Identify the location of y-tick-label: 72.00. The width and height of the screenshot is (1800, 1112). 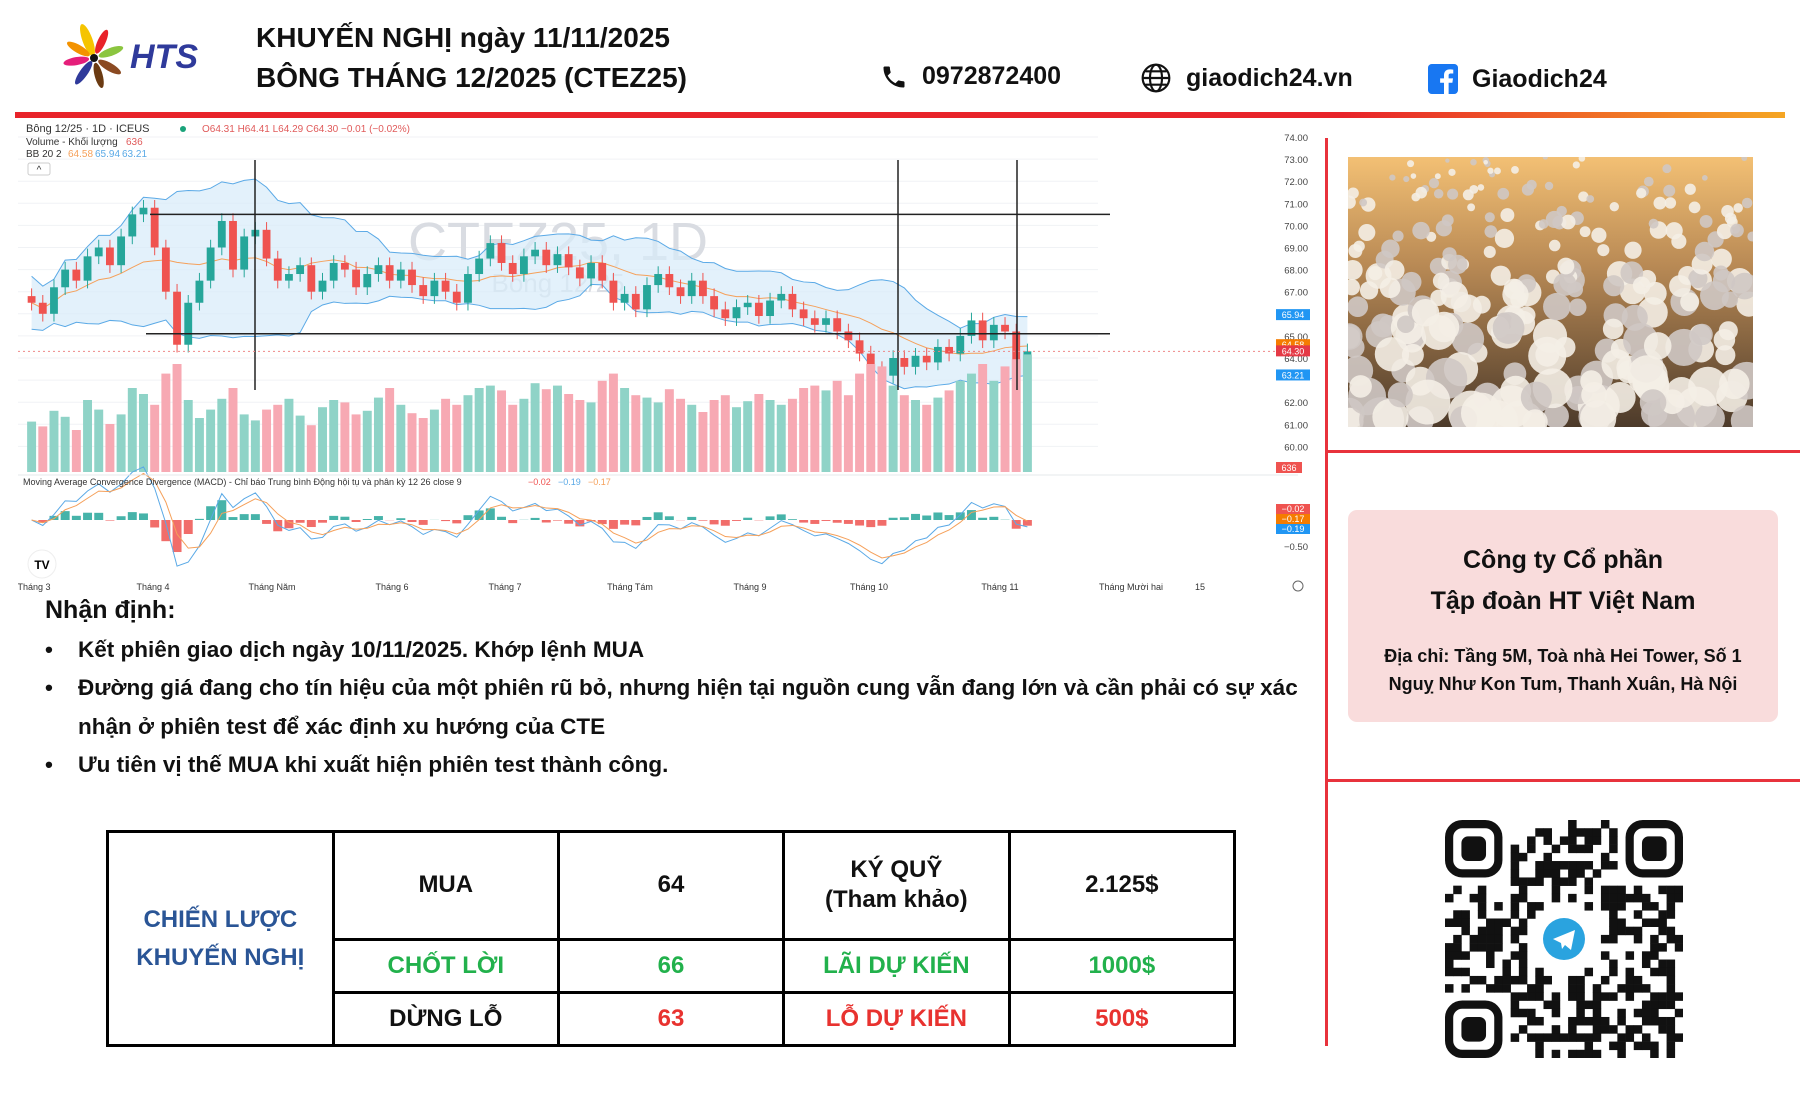
(1296, 182).